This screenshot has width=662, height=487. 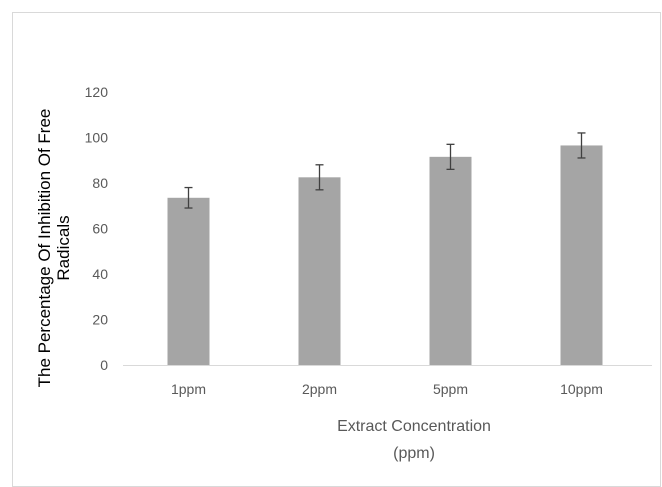 I want to click on y-tick-label: 20, so click(x=100, y=320).